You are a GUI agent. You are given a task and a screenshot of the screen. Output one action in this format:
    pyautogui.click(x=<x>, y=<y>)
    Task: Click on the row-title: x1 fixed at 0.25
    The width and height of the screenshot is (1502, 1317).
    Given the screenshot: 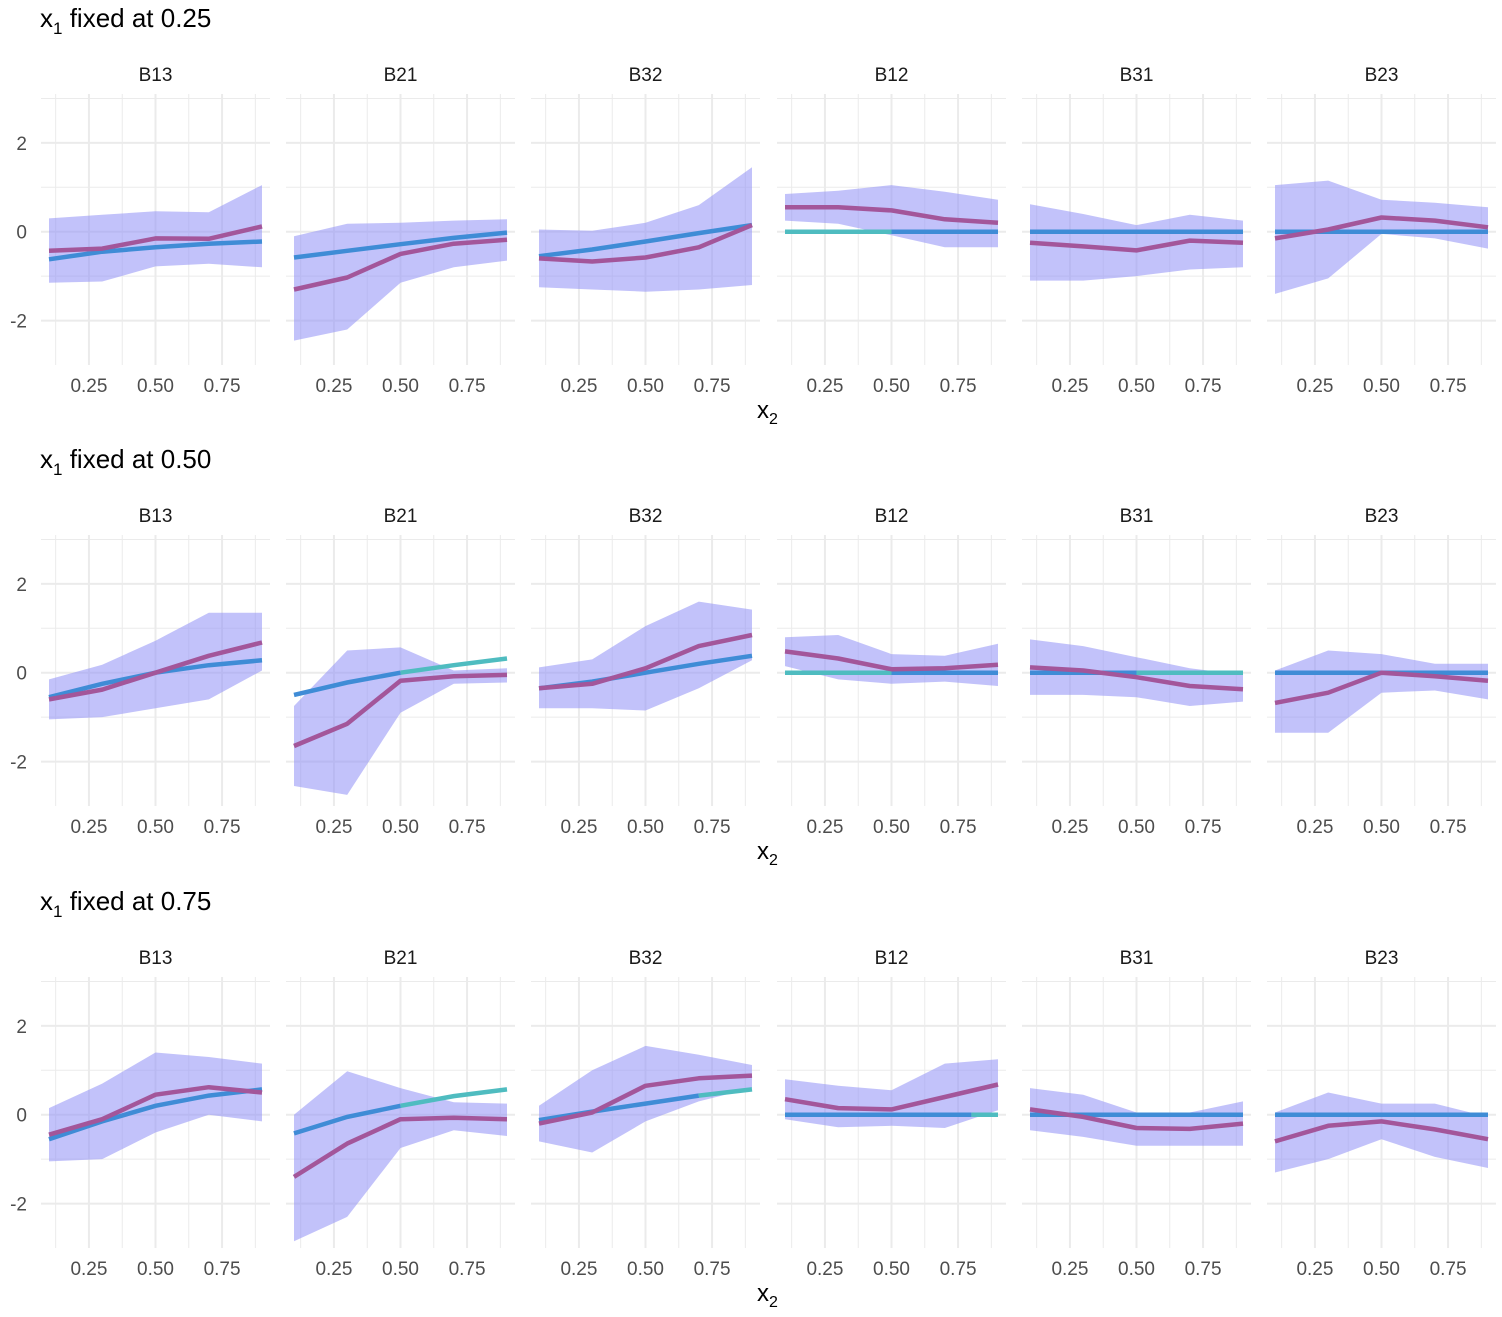 What is the action you would take?
    pyautogui.click(x=125, y=20)
    